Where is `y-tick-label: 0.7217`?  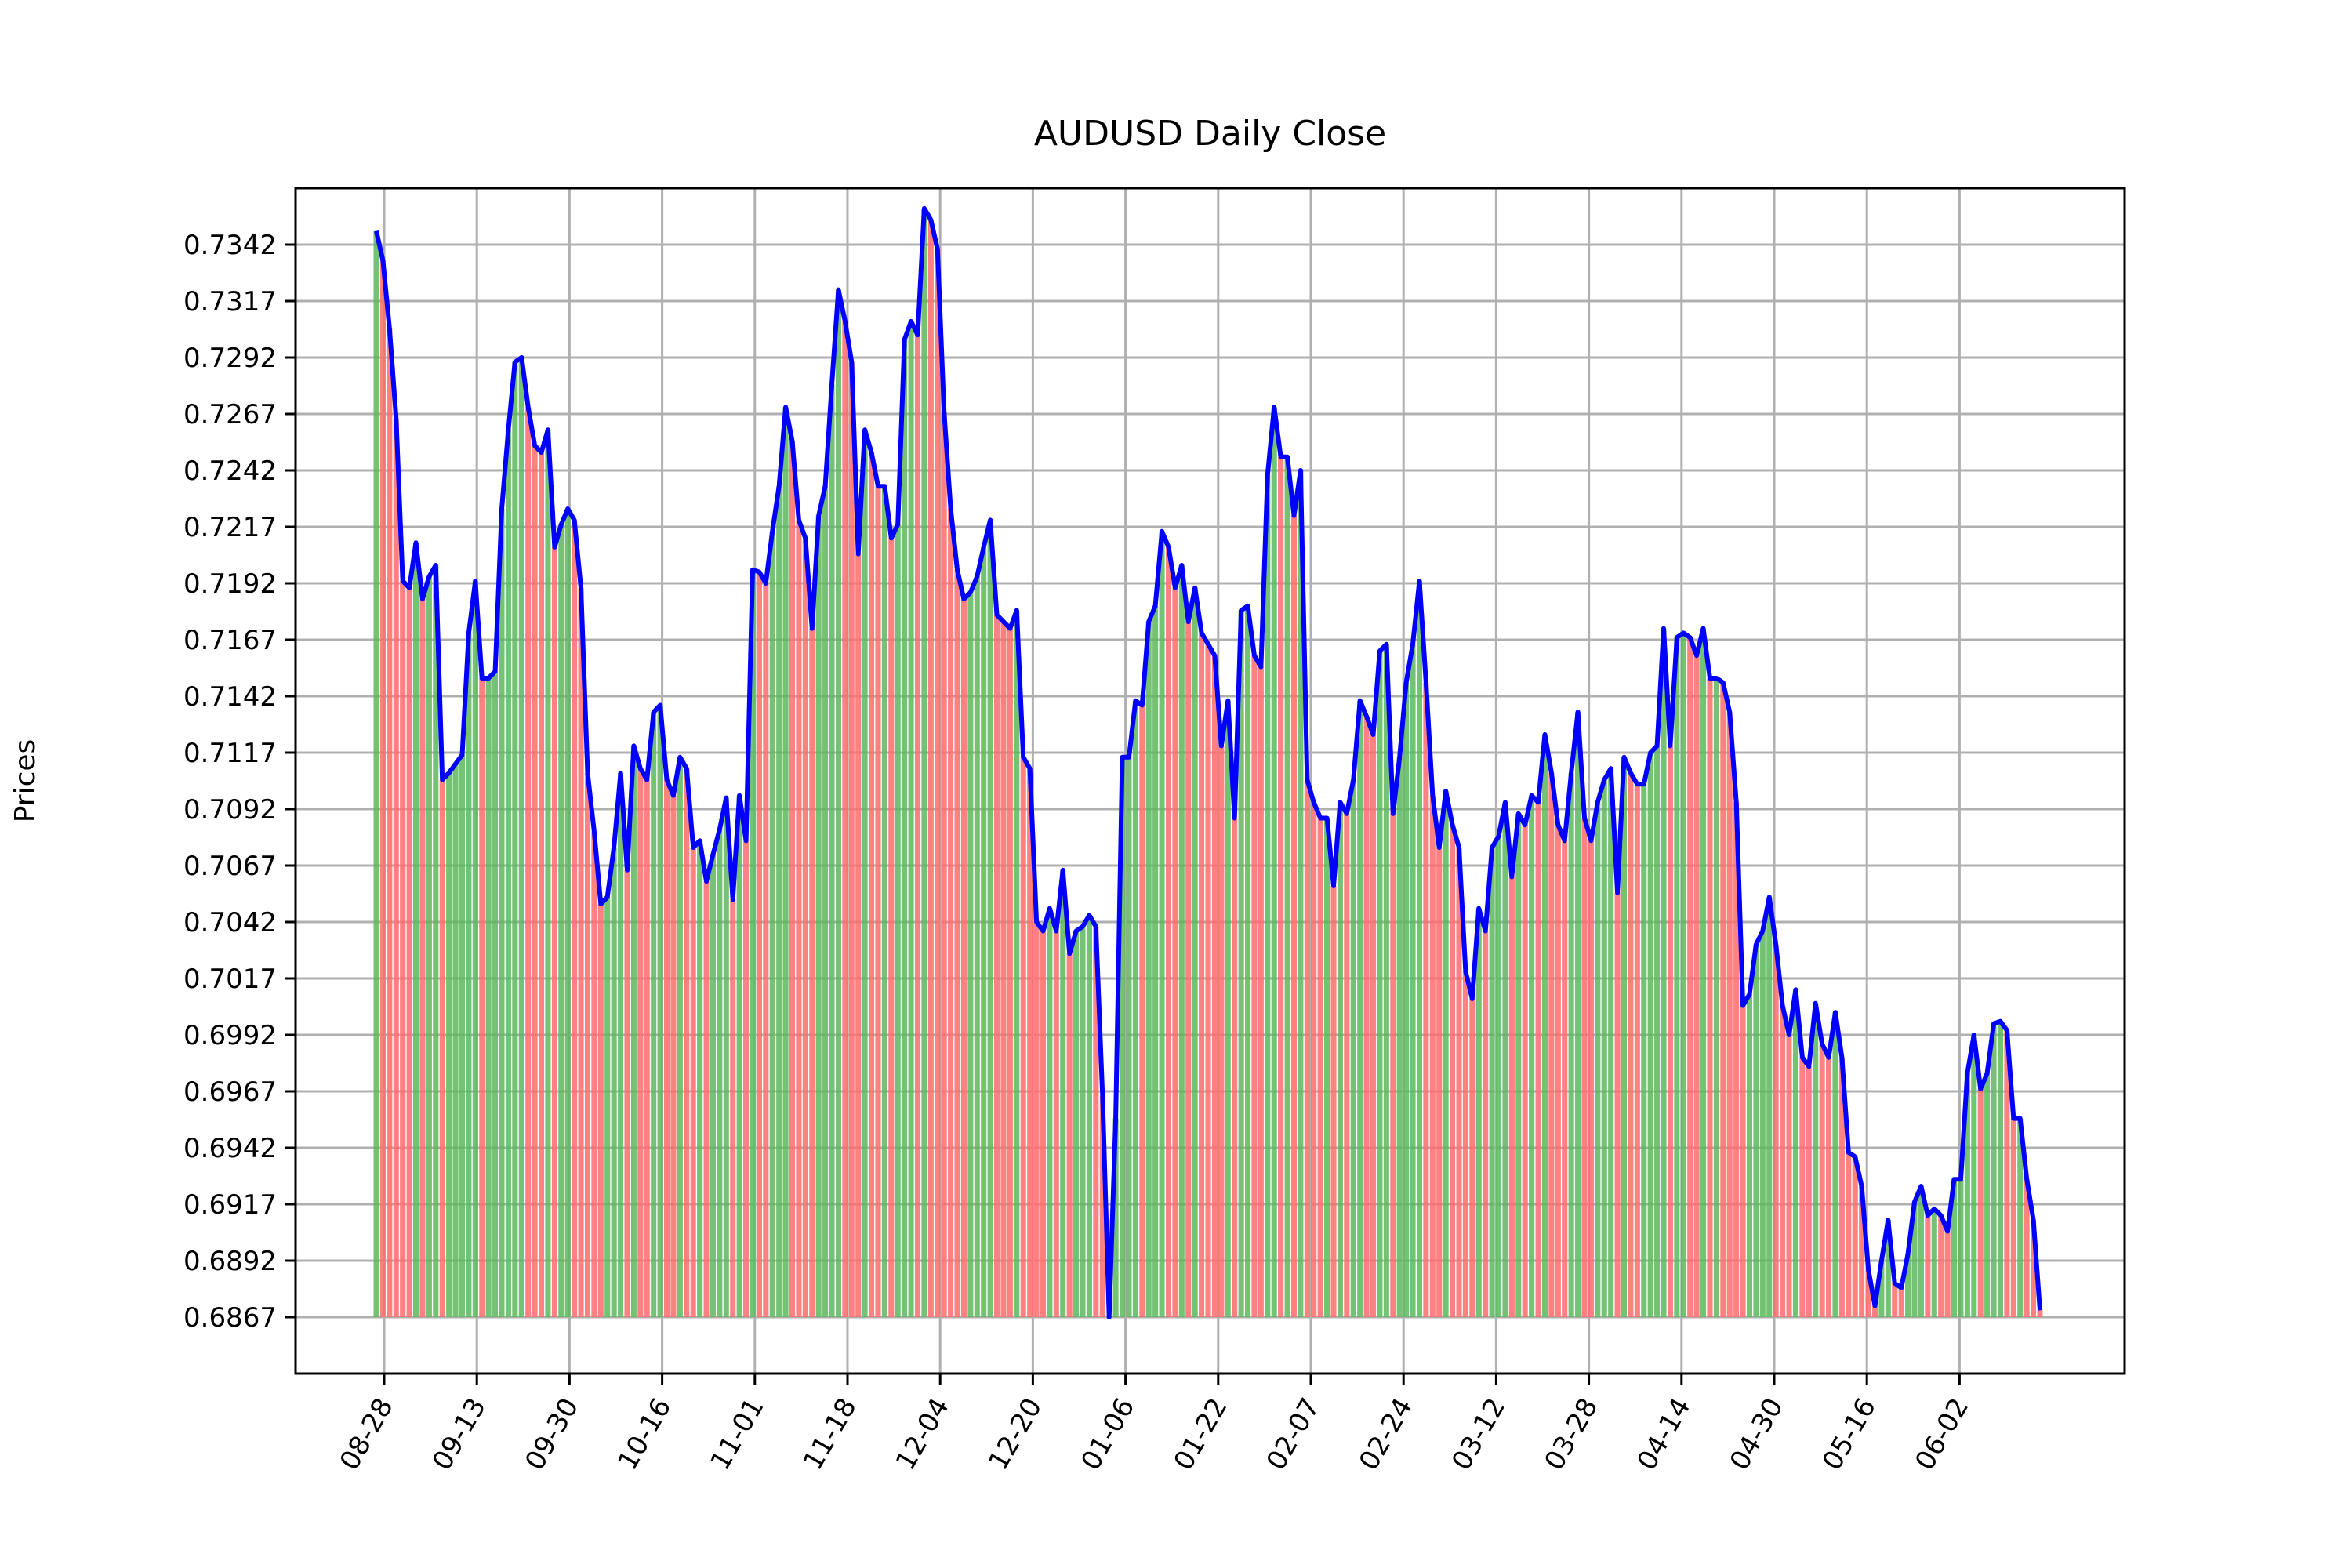
y-tick-label: 0.7217 is located at coordinates (230, 527).